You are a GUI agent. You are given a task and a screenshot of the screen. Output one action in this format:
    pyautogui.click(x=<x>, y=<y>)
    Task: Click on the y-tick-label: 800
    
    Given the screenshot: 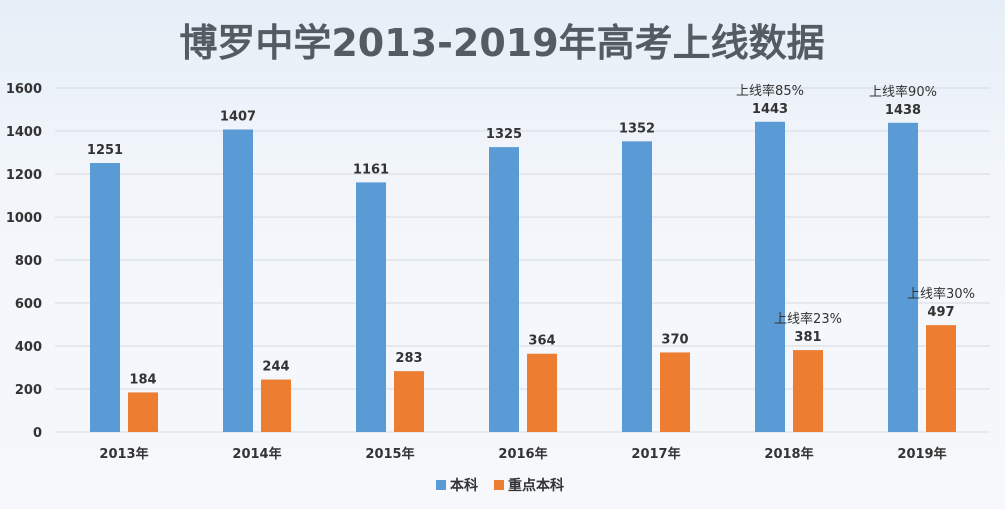 What is the action you would take?
    pyautogui.click(x=28, y=261)
    